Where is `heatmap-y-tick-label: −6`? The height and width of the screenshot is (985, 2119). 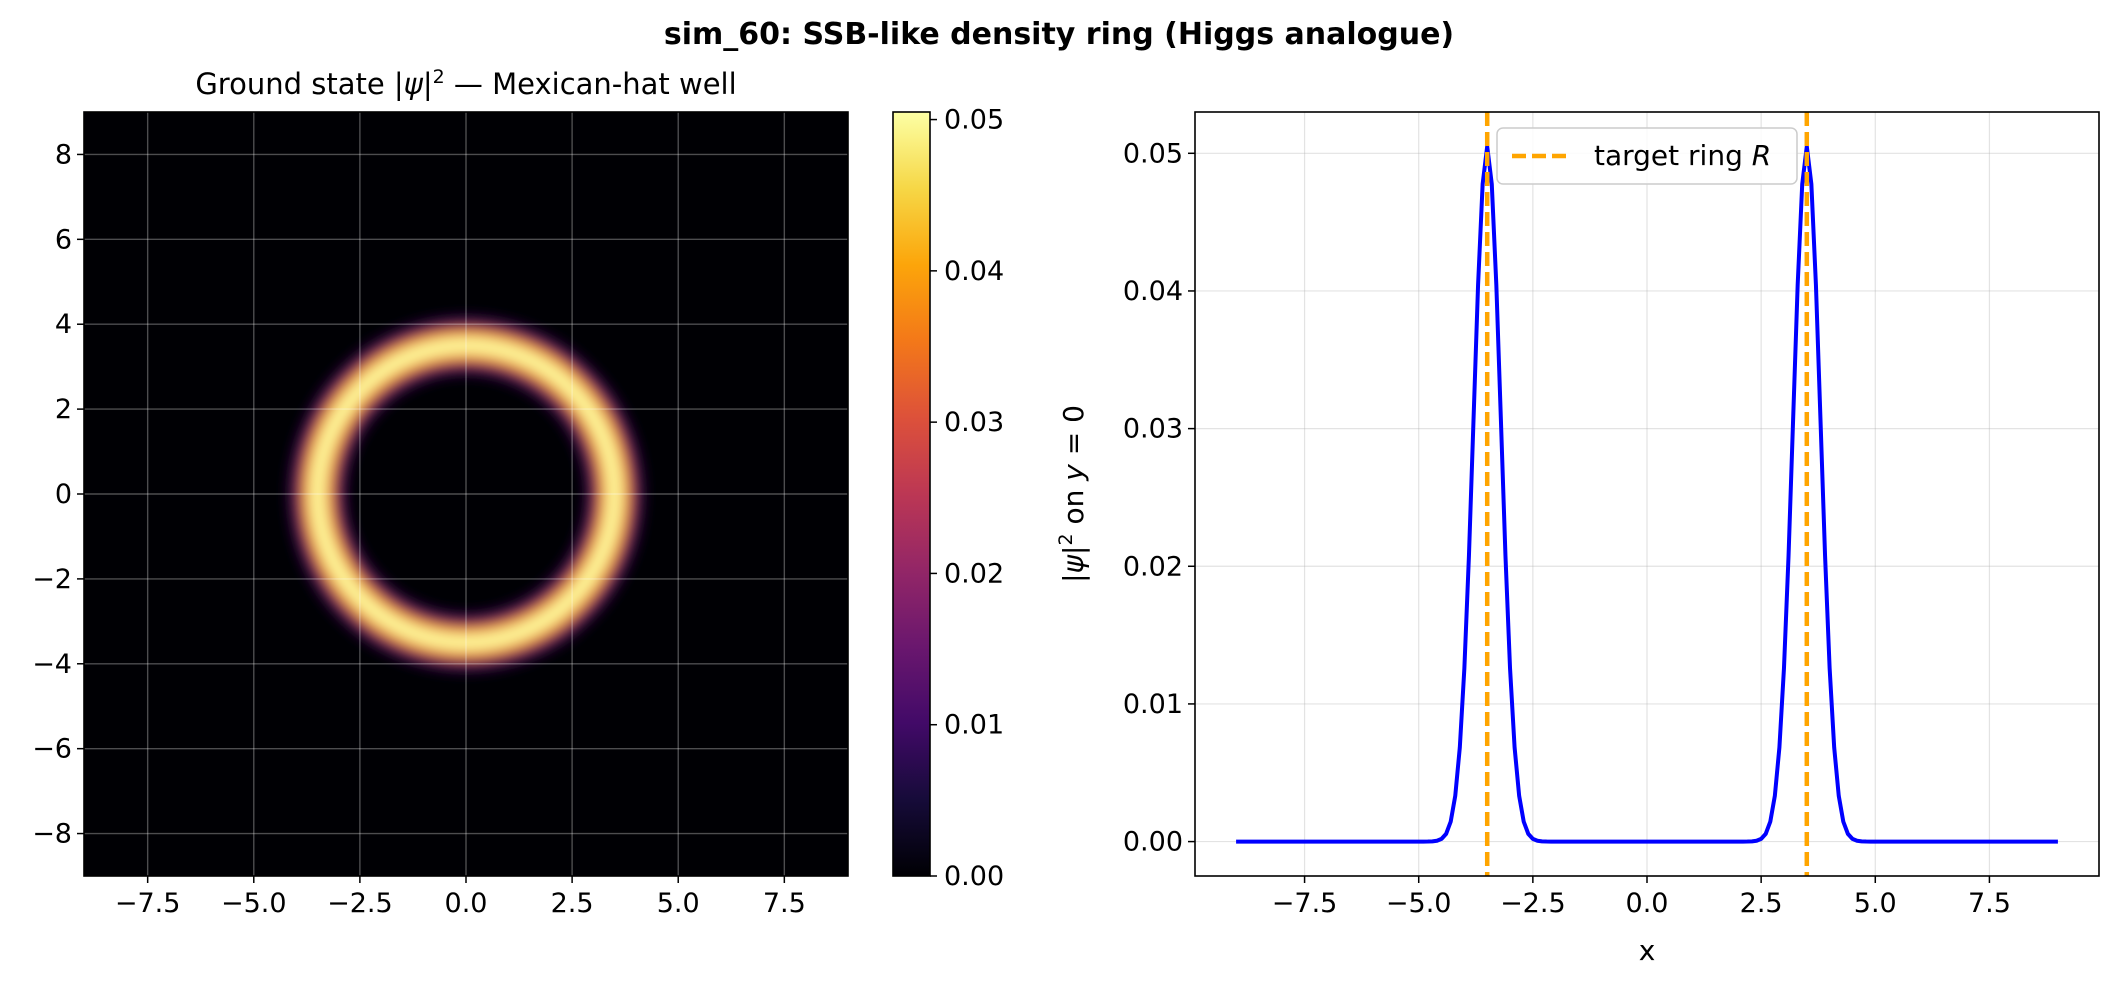 heatmap-y-tick-label: −6 is located at coordinates (52, 749).